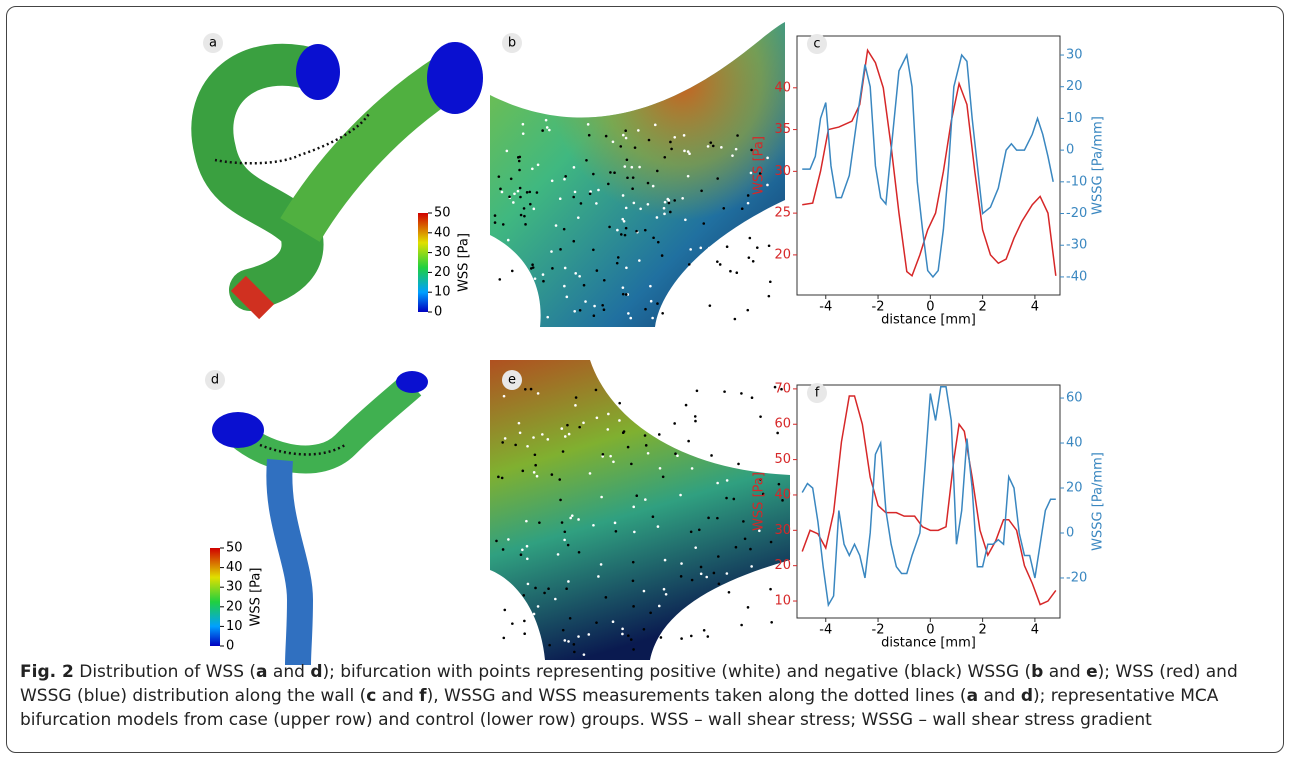 The image size is (1292, 761). I want to click on y-axis-label: WSS [Pa], so click(759, 501).